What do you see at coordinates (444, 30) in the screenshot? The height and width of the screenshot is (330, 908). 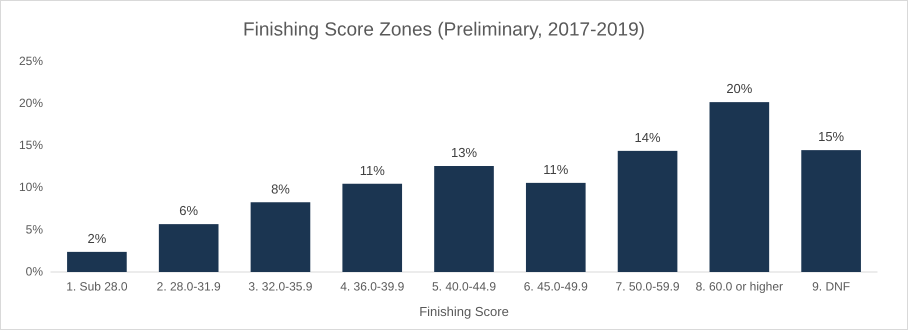 I see `chart-title: Finishing Score Zones (Preliminary, 2017-2019)` at bounding box center [444, 30].